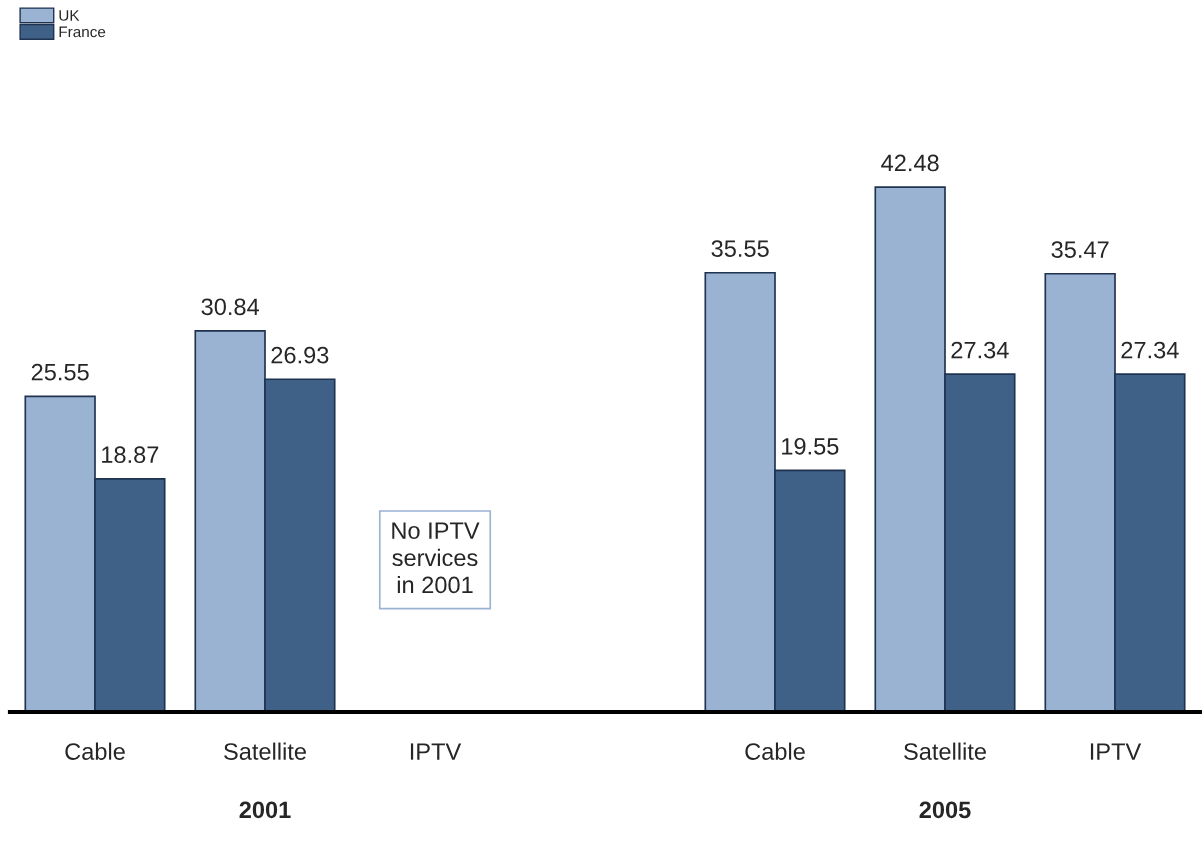 The height and width of the screenshot is (847, 1202). I want to click on text: 2005, so click(945, 810).